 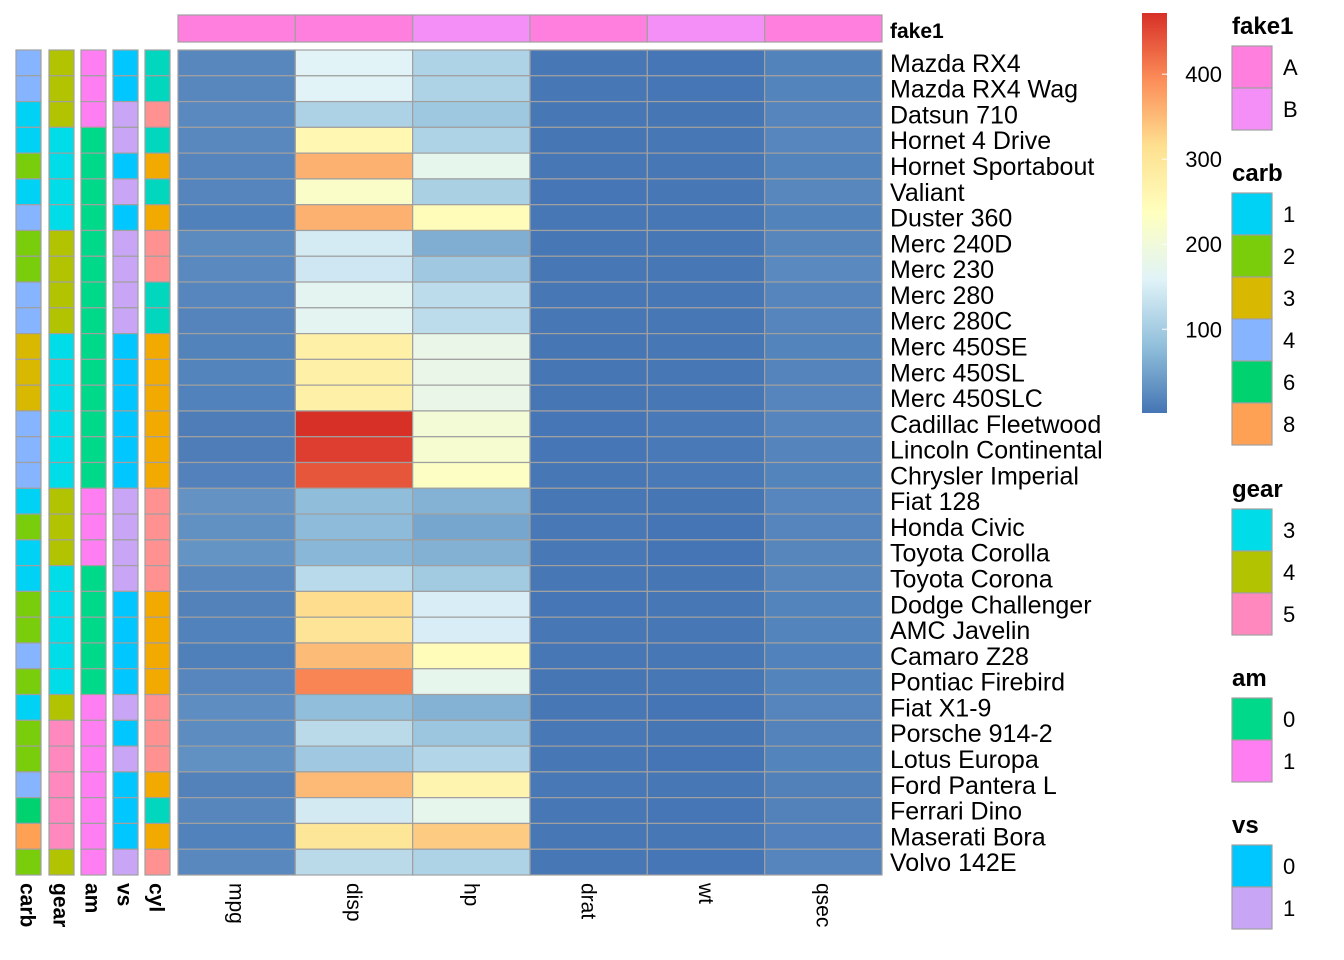 What do you see at coordinates (995, 425) in the screenshot?
I see `row-label: Cadillac Fleetwood` at bounding box center [995, 425].